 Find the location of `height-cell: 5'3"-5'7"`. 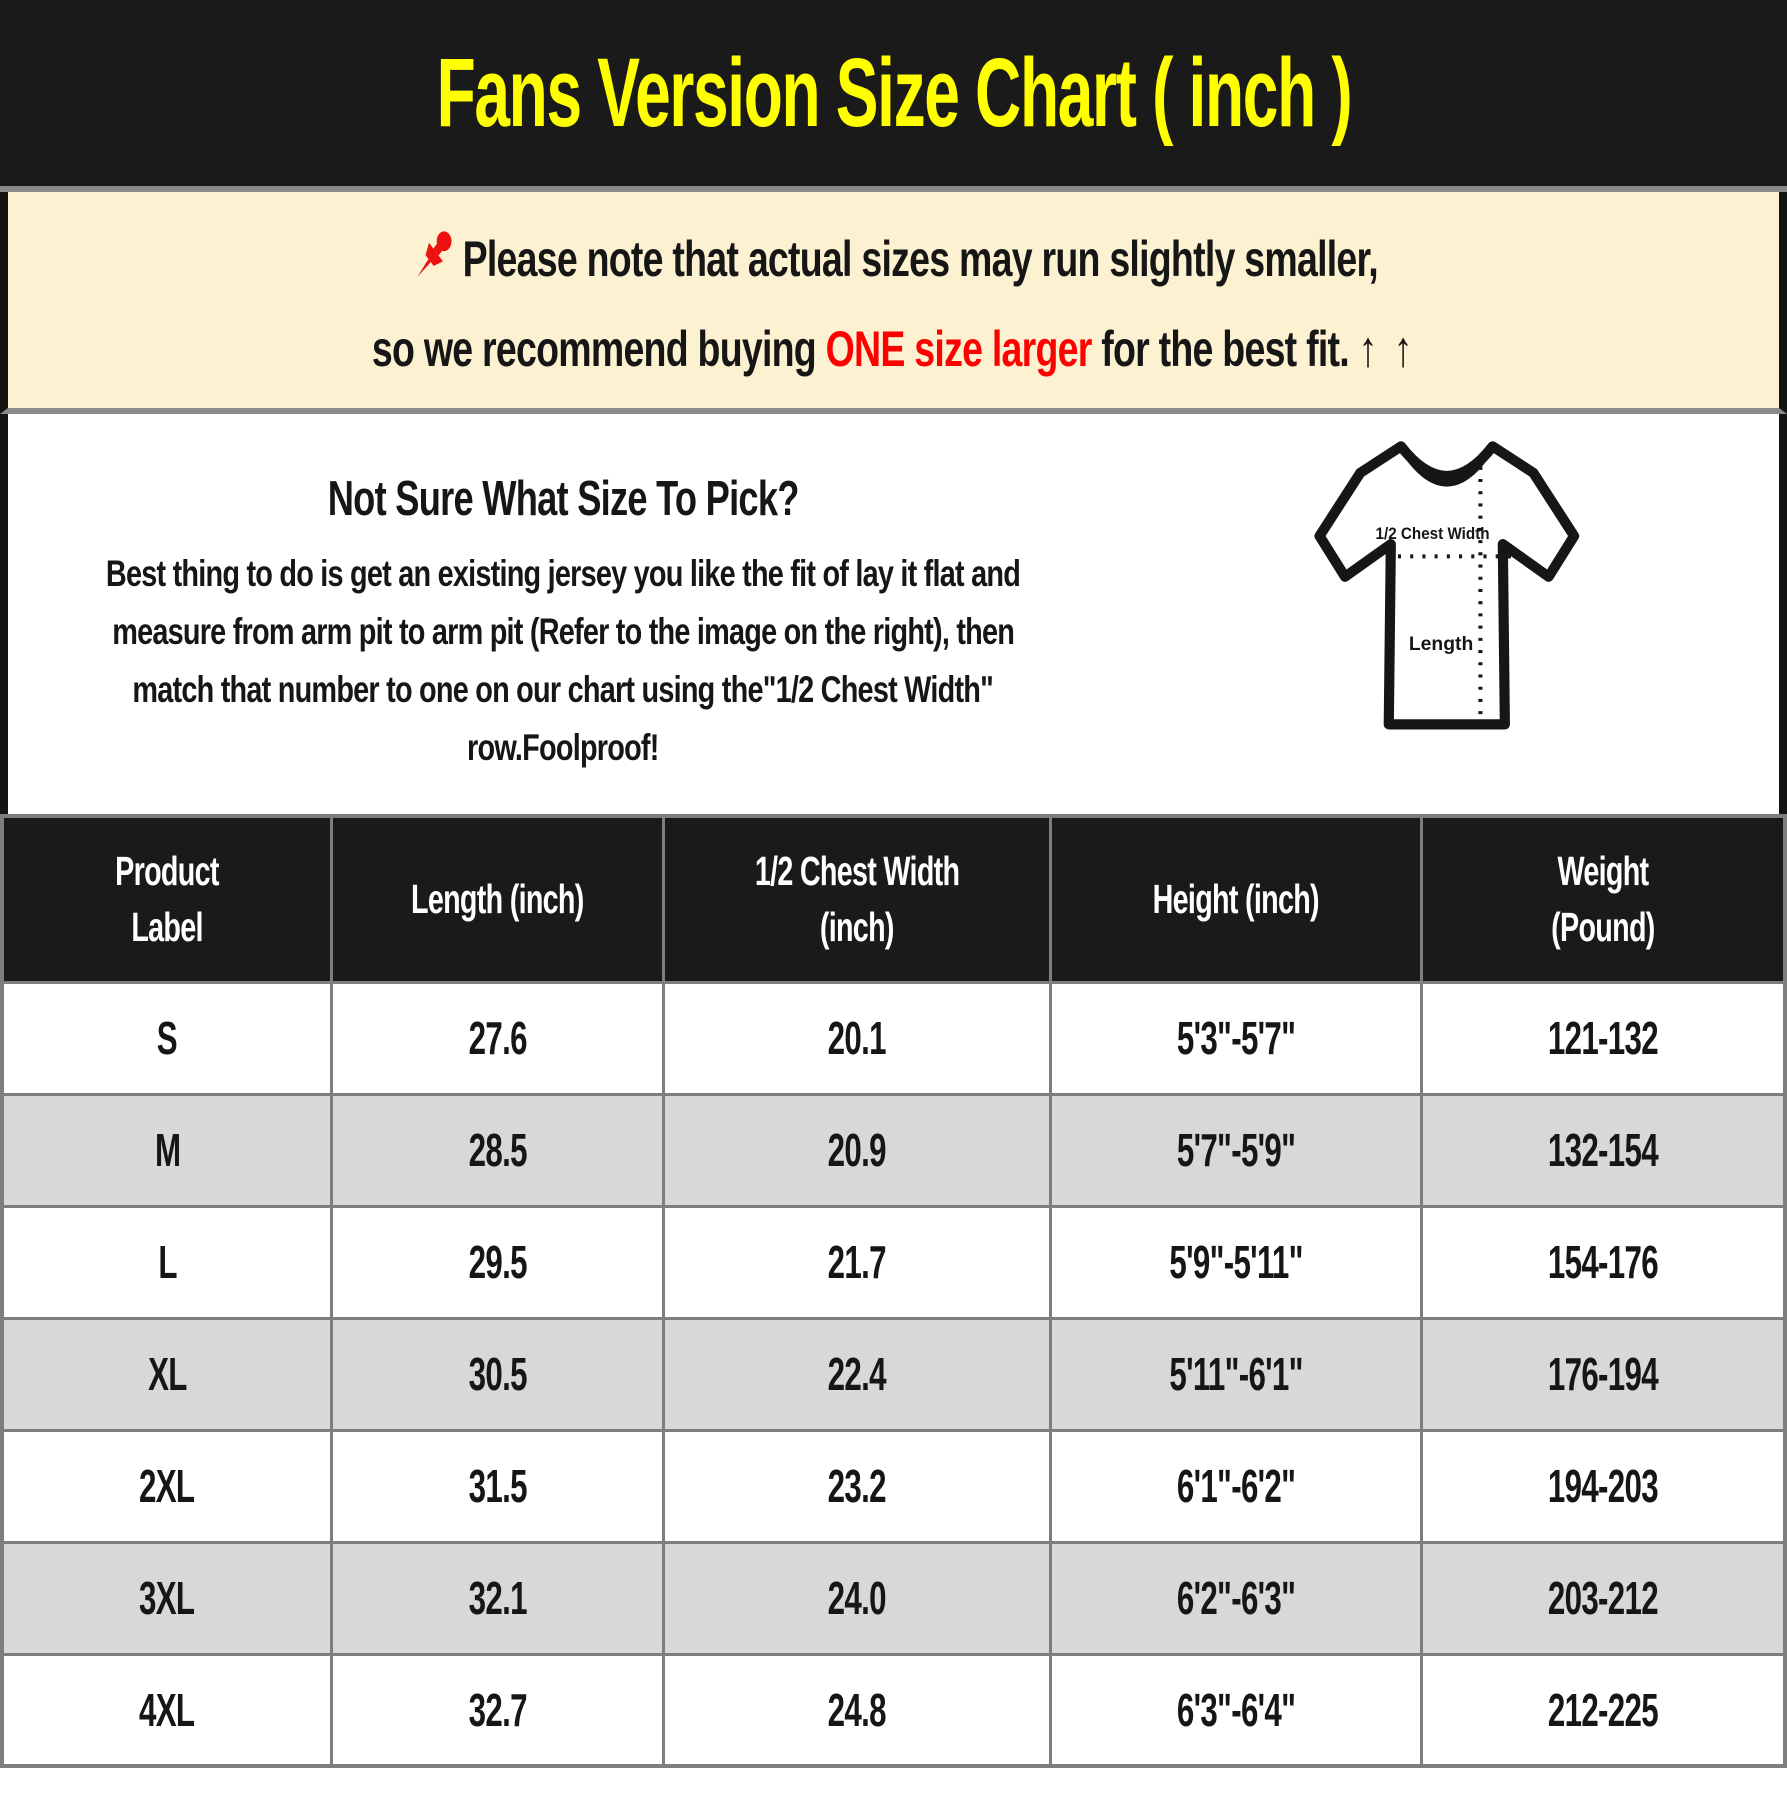

height-cell: 5'3"-5'7" is located at coordinates (1235, 1038).